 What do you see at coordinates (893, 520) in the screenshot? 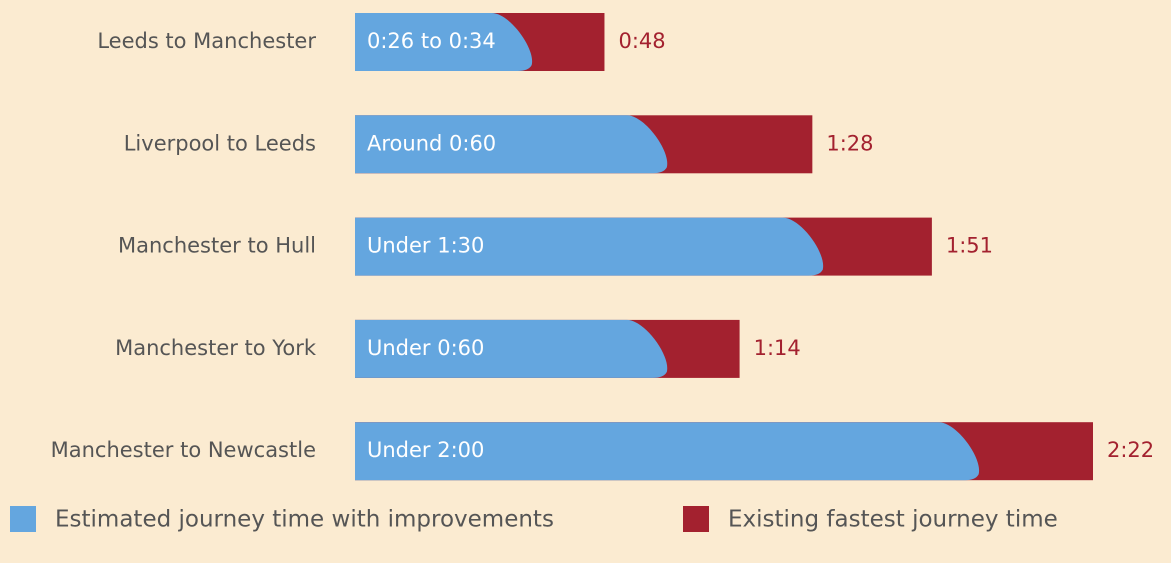
I see `legend-label: Existing fastest journey time` at bounding box center [893, 520].